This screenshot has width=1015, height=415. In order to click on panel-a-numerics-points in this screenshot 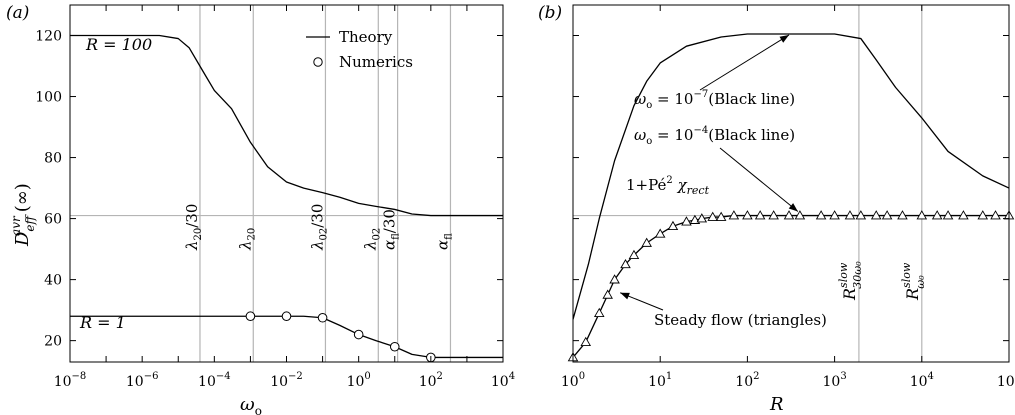, I will do `click(340, 337)`.